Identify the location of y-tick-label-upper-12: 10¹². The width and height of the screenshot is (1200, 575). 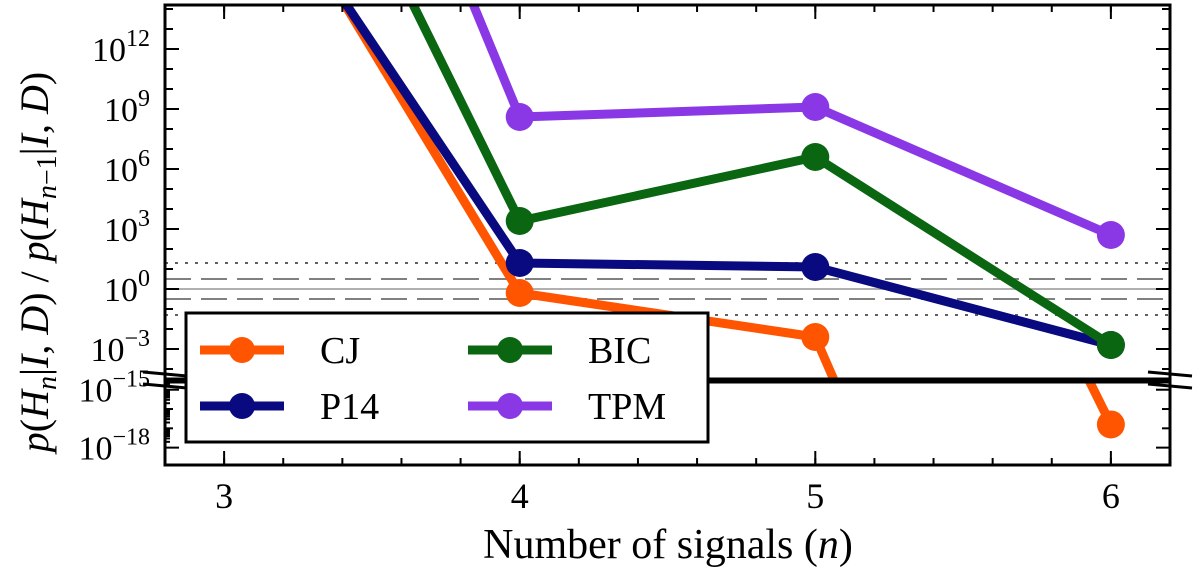
(121, 47).